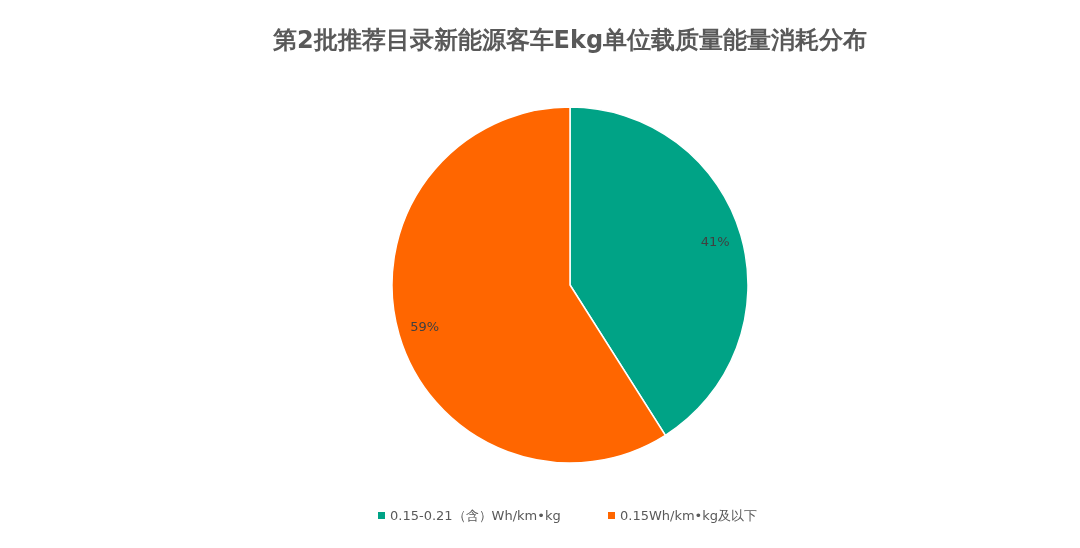 This screenshot has height=548, width=1080. I want to click on legend-label: 0.15Wh/km•kg及以下, so click(689, 515).